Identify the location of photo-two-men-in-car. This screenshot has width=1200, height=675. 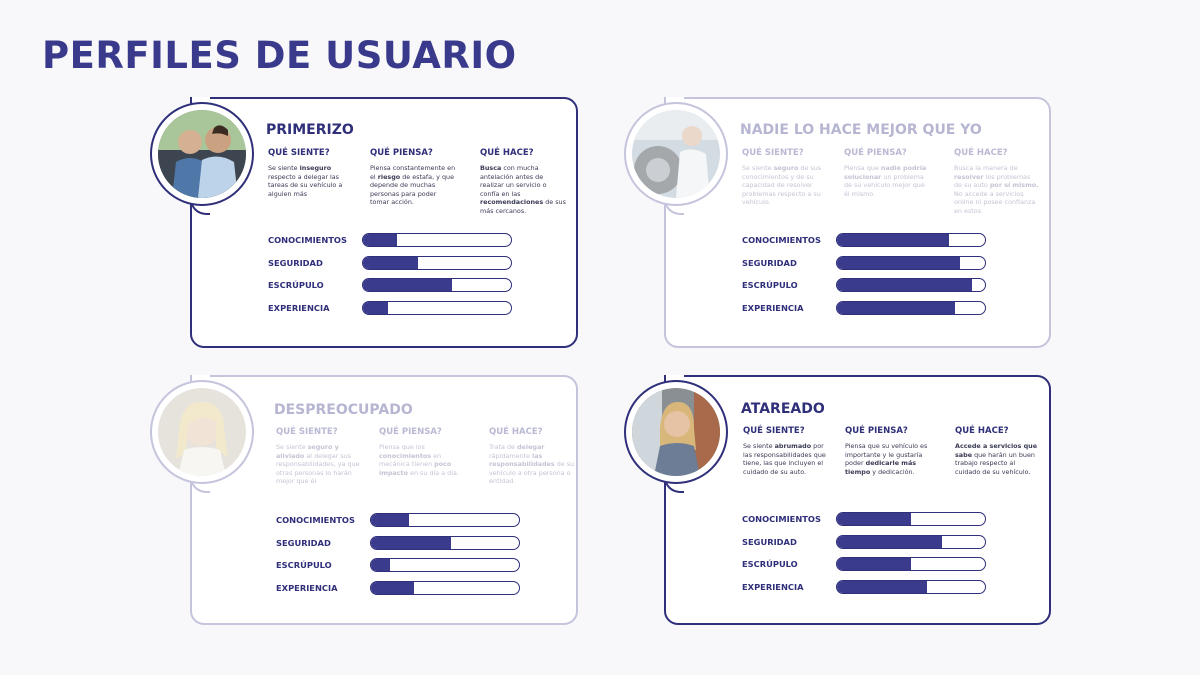
(202, 154).